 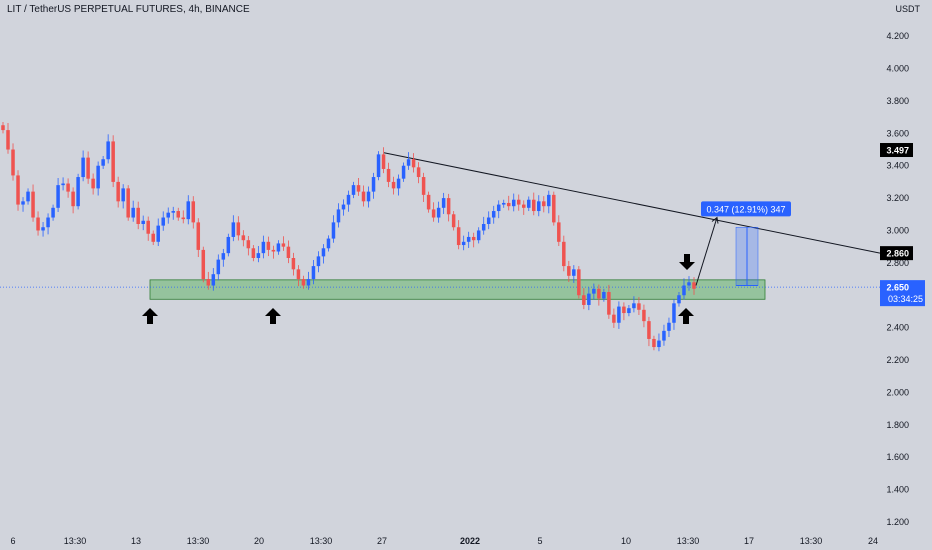 I want to click on price-label-bg, so click(x=896, y=253).